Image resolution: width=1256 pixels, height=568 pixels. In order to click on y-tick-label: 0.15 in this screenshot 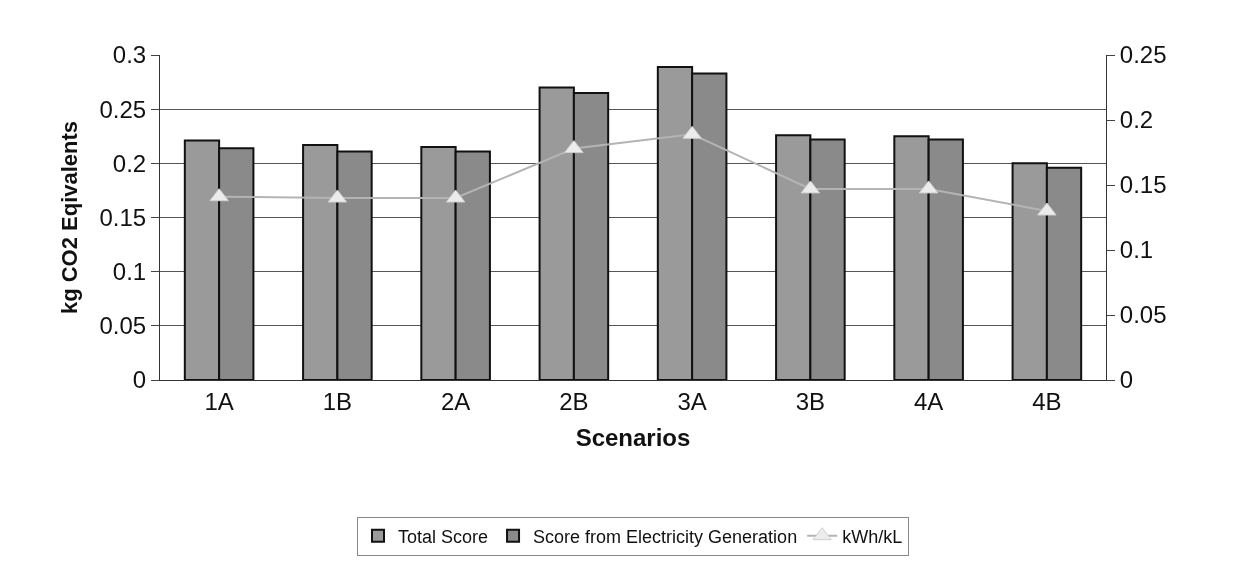, I will do `click(123, 217)`.